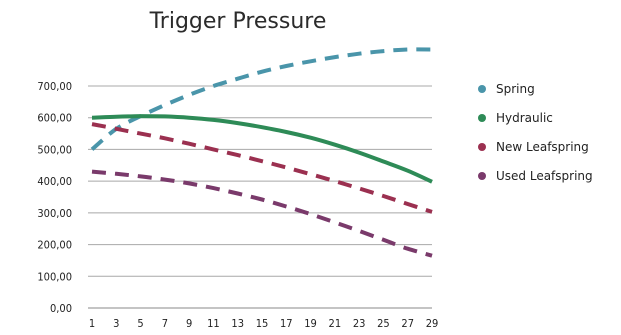 This screenshot has width=621, height=335. I want to click on x-tick-label: 7, so click(165, 323).